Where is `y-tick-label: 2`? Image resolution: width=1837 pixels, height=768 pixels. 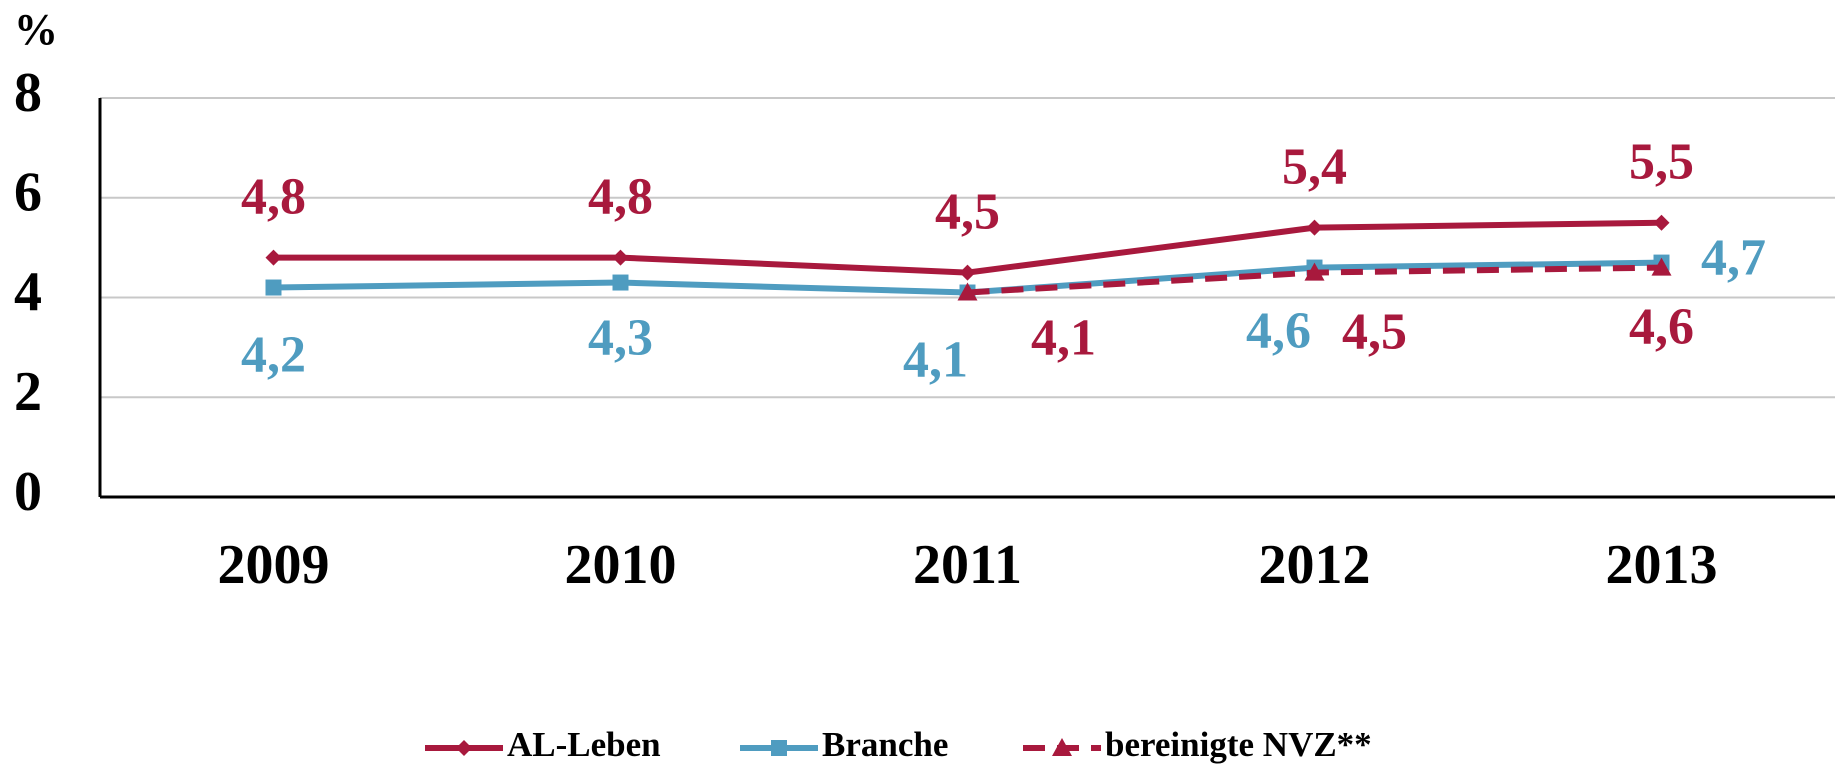 y-tick-label: 2 is located at coordinates (28, 392).